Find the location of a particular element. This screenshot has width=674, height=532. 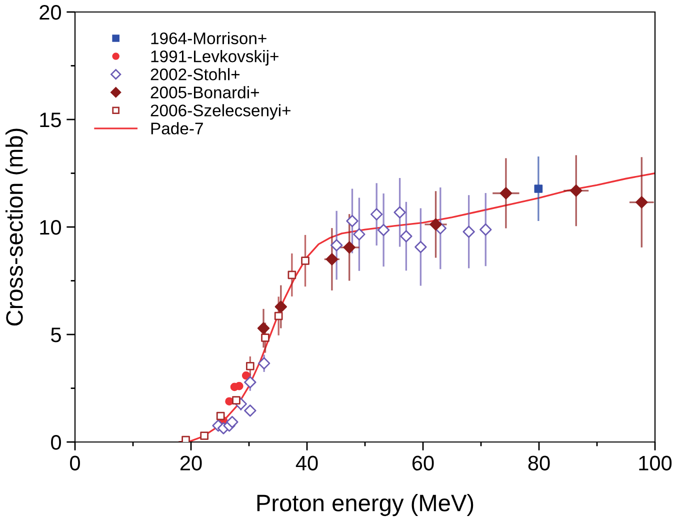

x-tick-label: 20 is located at coordinates (191, 463).